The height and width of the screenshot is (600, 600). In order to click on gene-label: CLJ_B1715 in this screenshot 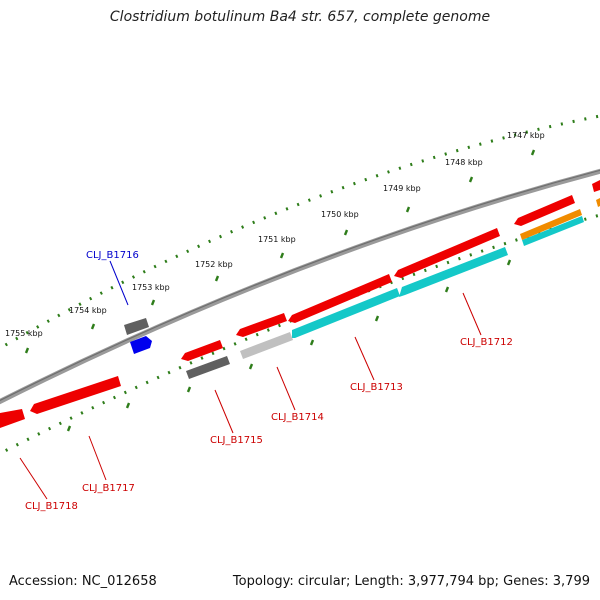, I will do `click(236, 440)`.